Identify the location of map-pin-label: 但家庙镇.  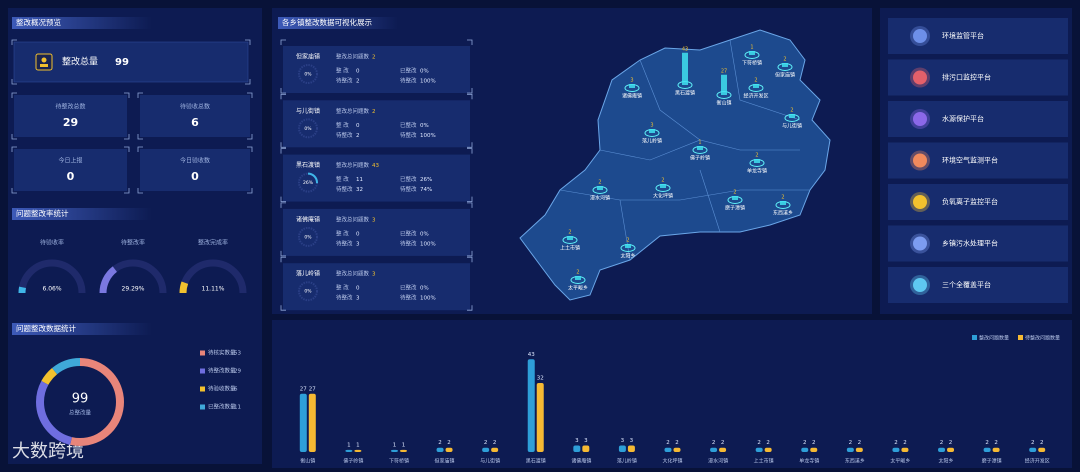
(785, 75).